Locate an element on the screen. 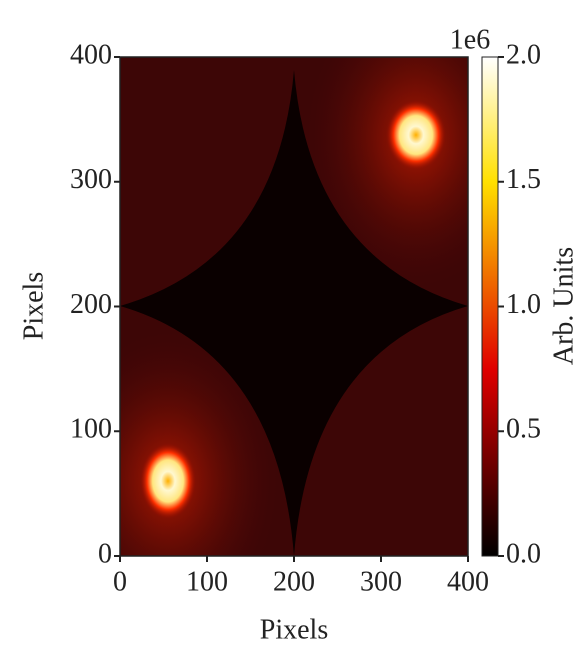  colorbar-tick-label: 1.5 is located at coordinates (523, 179).